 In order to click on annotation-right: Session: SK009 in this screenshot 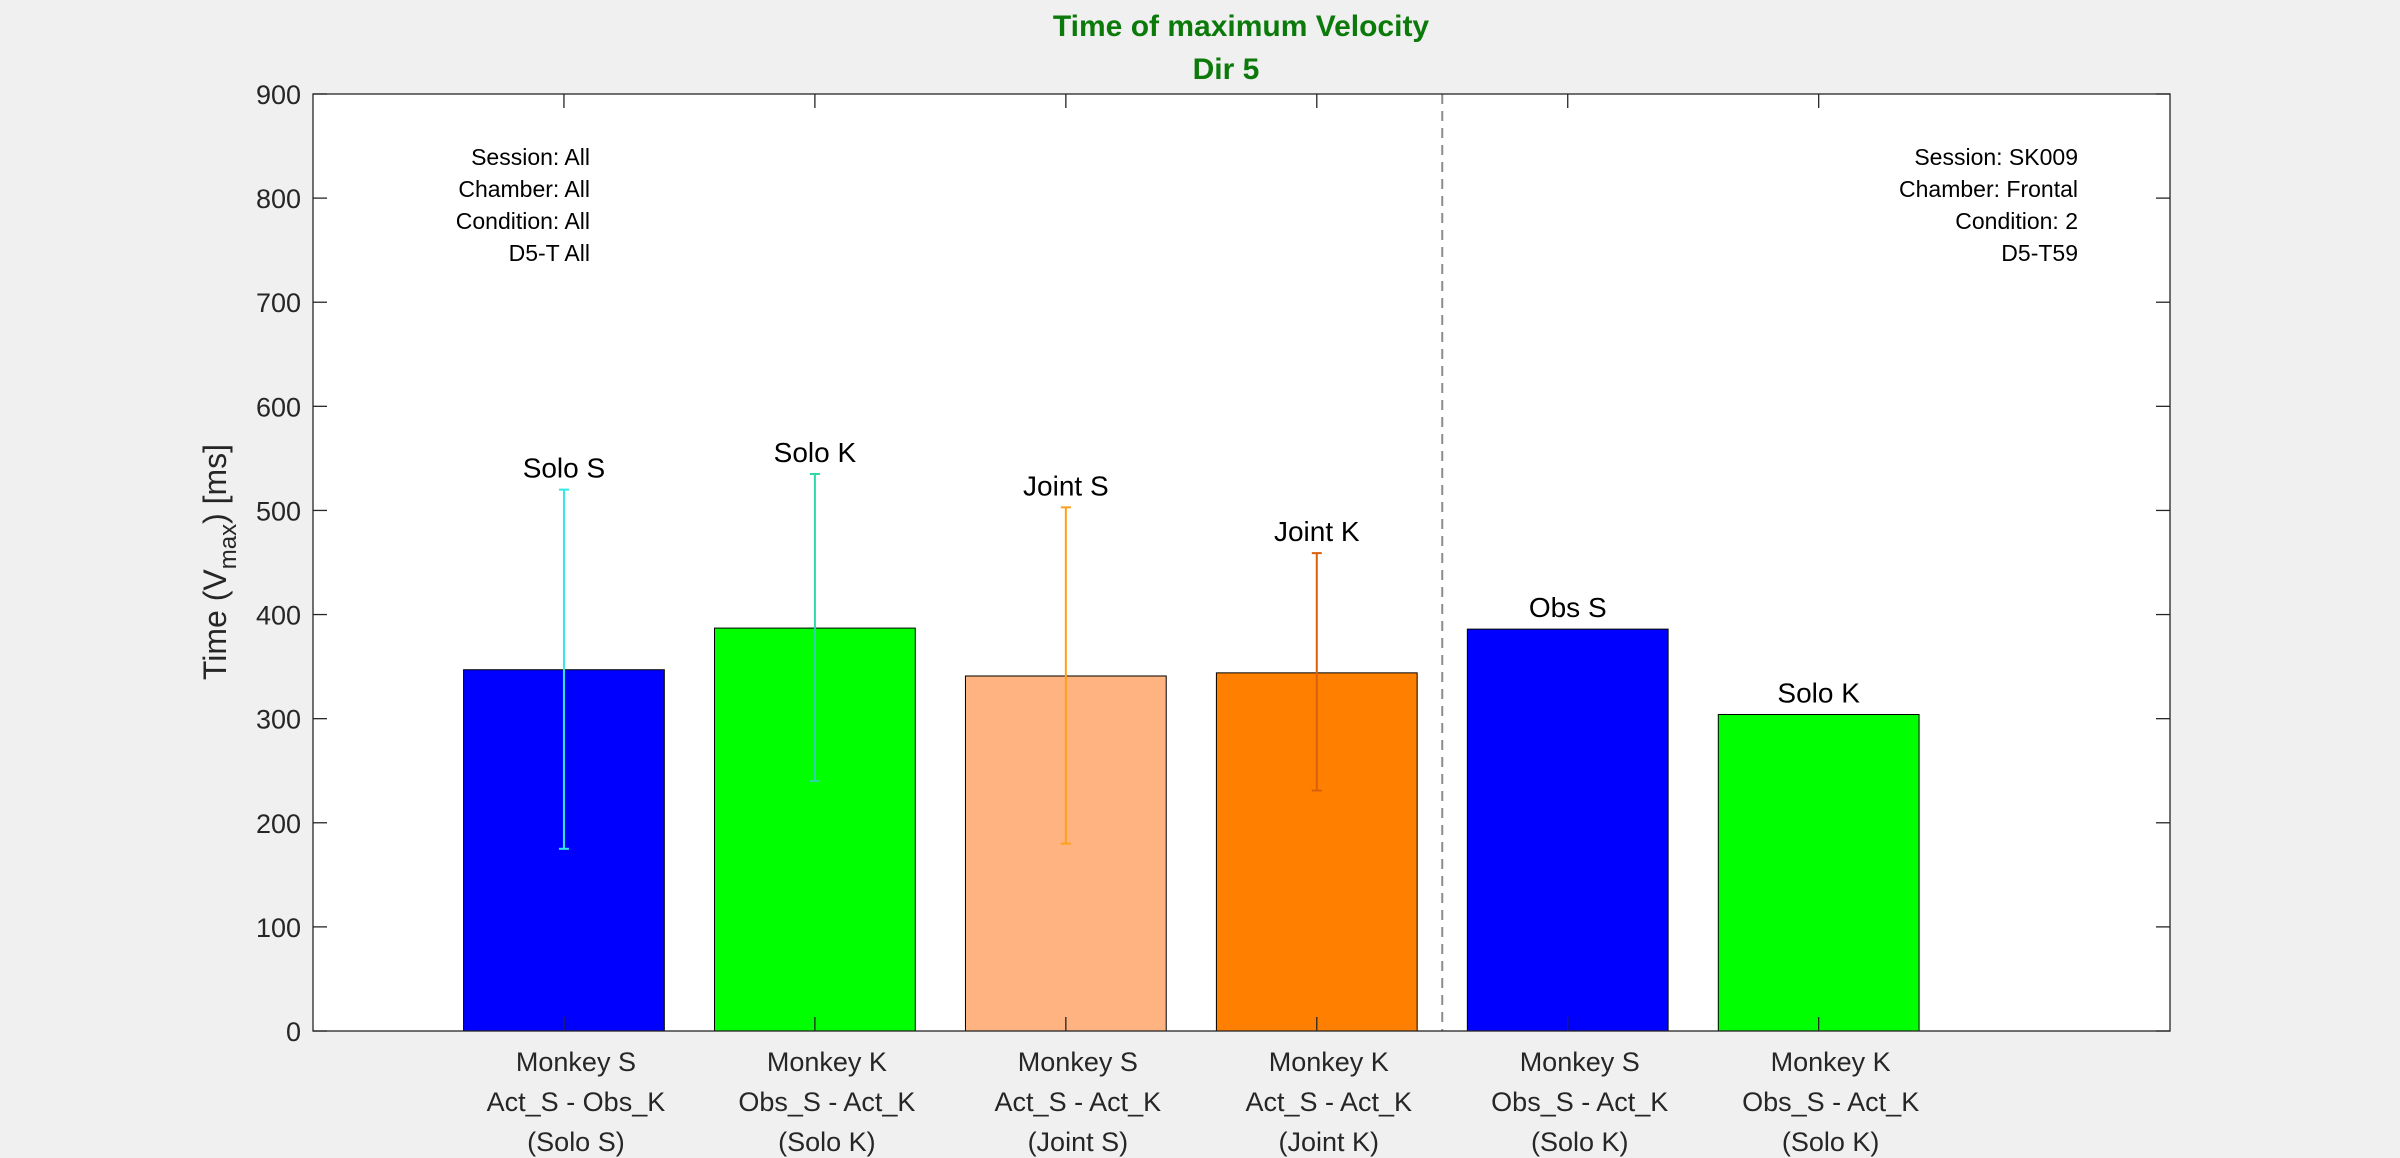, I will do `click(1996, 157)`.